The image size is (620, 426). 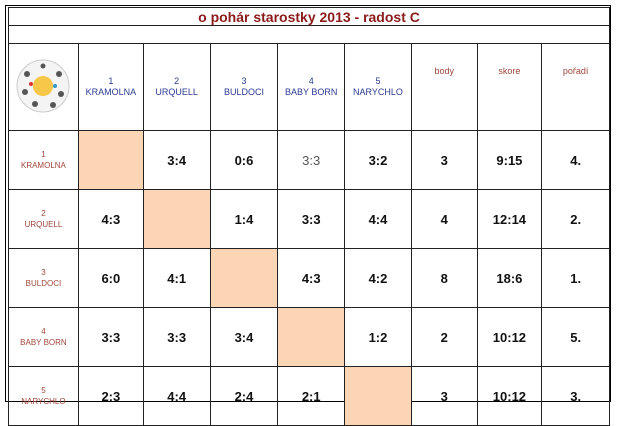 I want to click on skore-cell: 9:15, so click(x=509, y=160).